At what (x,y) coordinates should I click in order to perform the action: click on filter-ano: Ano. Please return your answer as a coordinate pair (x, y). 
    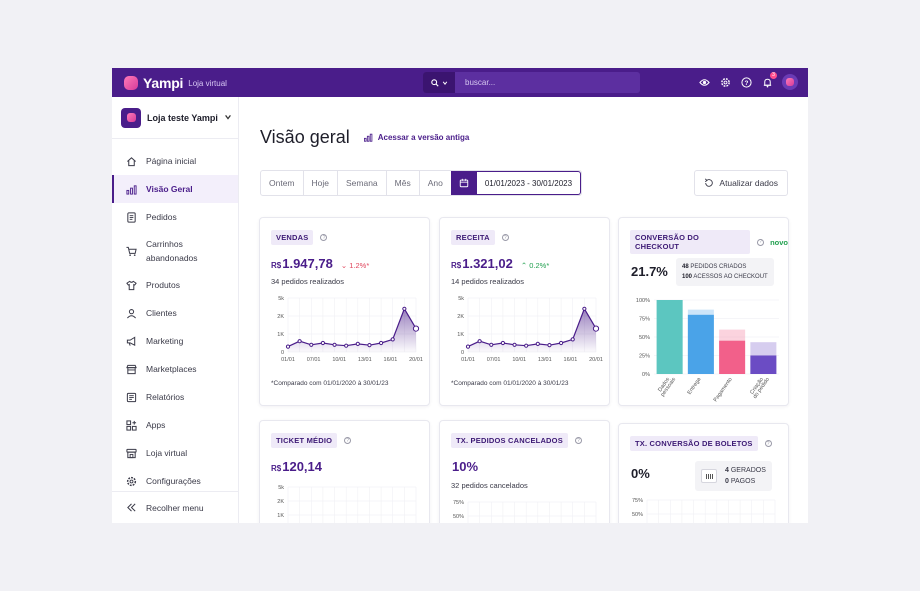
    Looking at the image, I should click on (435, 183).